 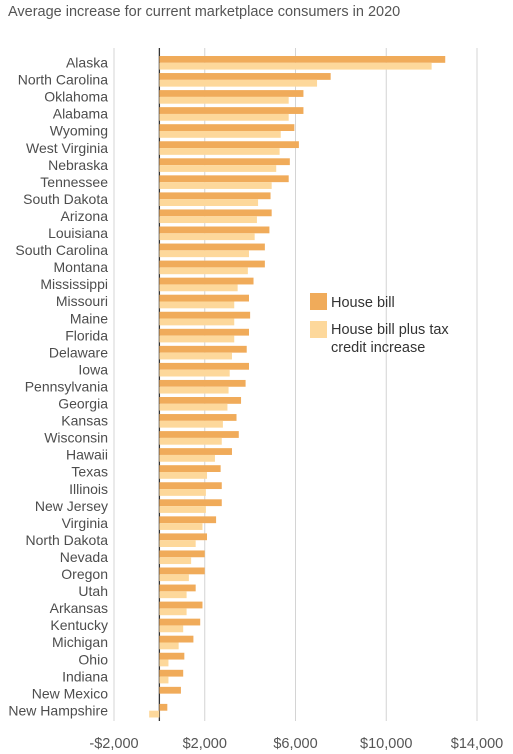 I want to click on bar-house-bill-florida, so click(x=204, y=332).